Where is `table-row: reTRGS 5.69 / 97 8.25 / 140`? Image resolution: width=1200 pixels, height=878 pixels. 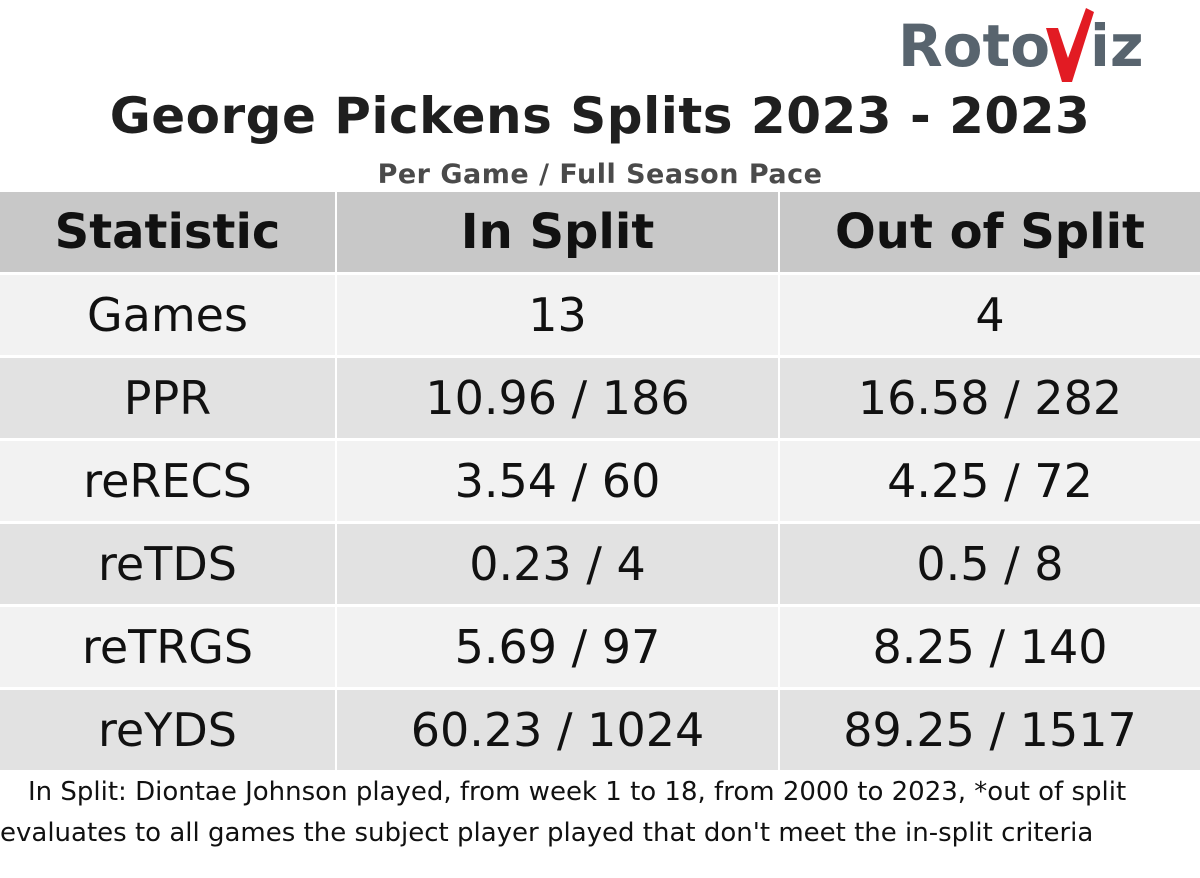
table-row: reTRGS 5.69 / 97 8.25 / 140 is located at coordinates (600, 647).